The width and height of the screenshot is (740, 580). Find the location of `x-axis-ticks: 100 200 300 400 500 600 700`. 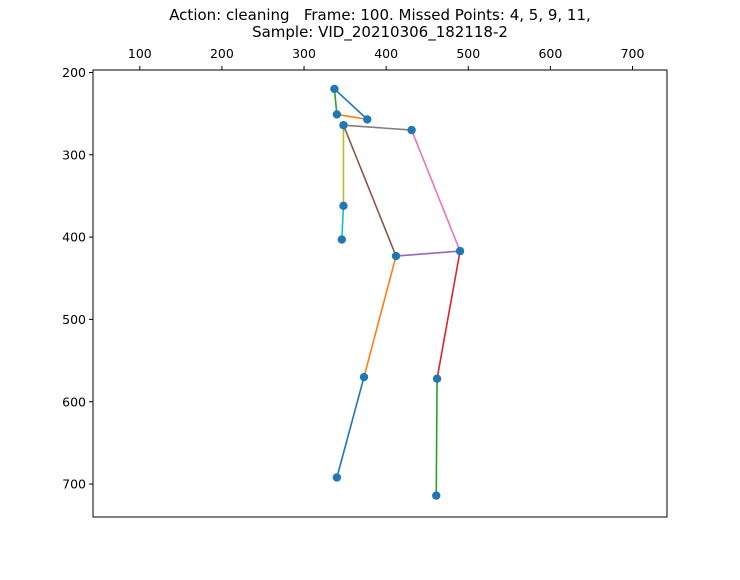

x-axis-ticks: 100 200 300 400 500 600 700 is located at coordinates (386, 58).